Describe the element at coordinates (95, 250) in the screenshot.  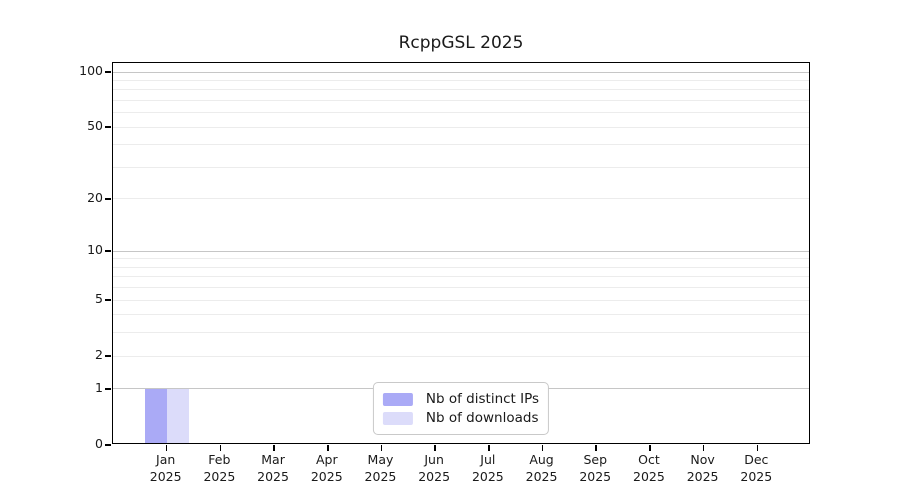
I see `y-tick-label: 10` at that location.